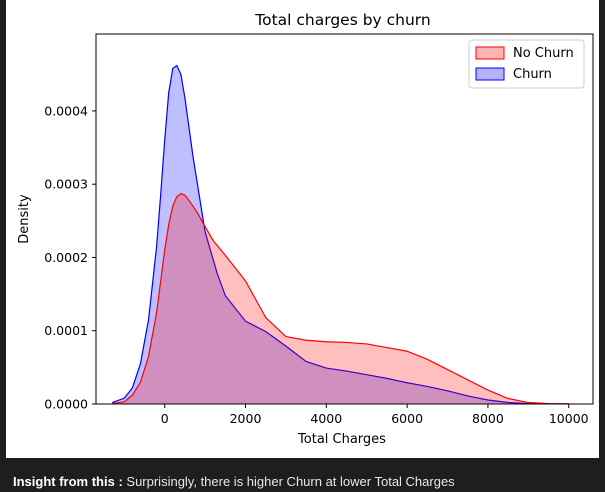 This screenshot has height=492, width=605. What do you see at coordinates (375, 415) in the screenshot?
I see `x-axis-ticks: 0 2000 4000 6000 8000 10000` at bounding box center [375, 415].